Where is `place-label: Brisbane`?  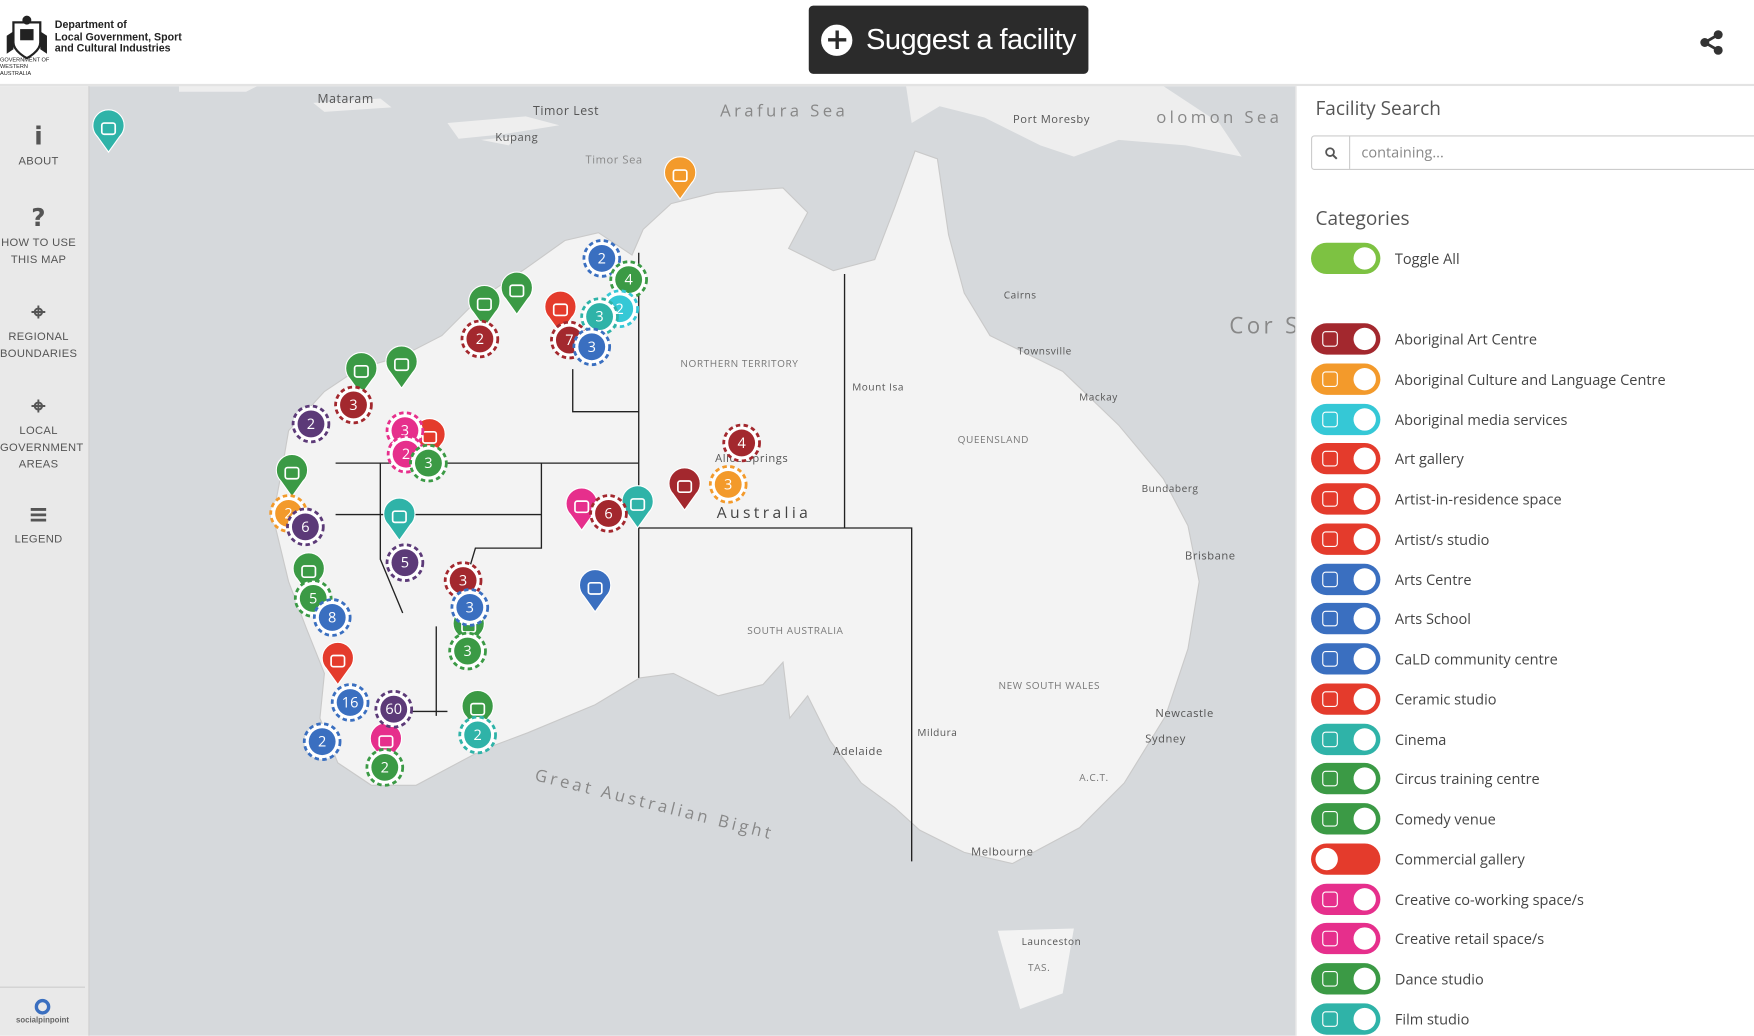 place-label: Brisbane is located at coordinates (1210, 555).